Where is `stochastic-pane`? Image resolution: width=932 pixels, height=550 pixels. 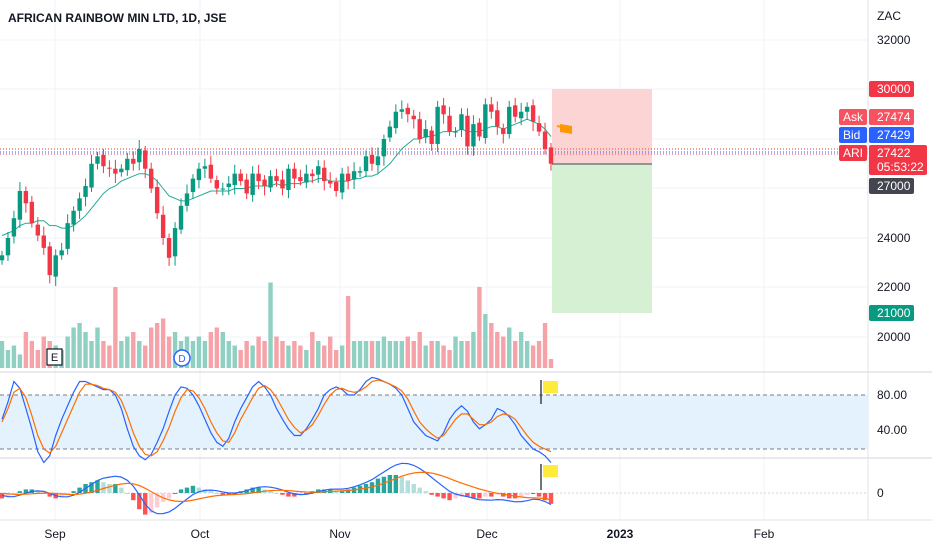 stochastic-pane is located at coordinates (434, 420).